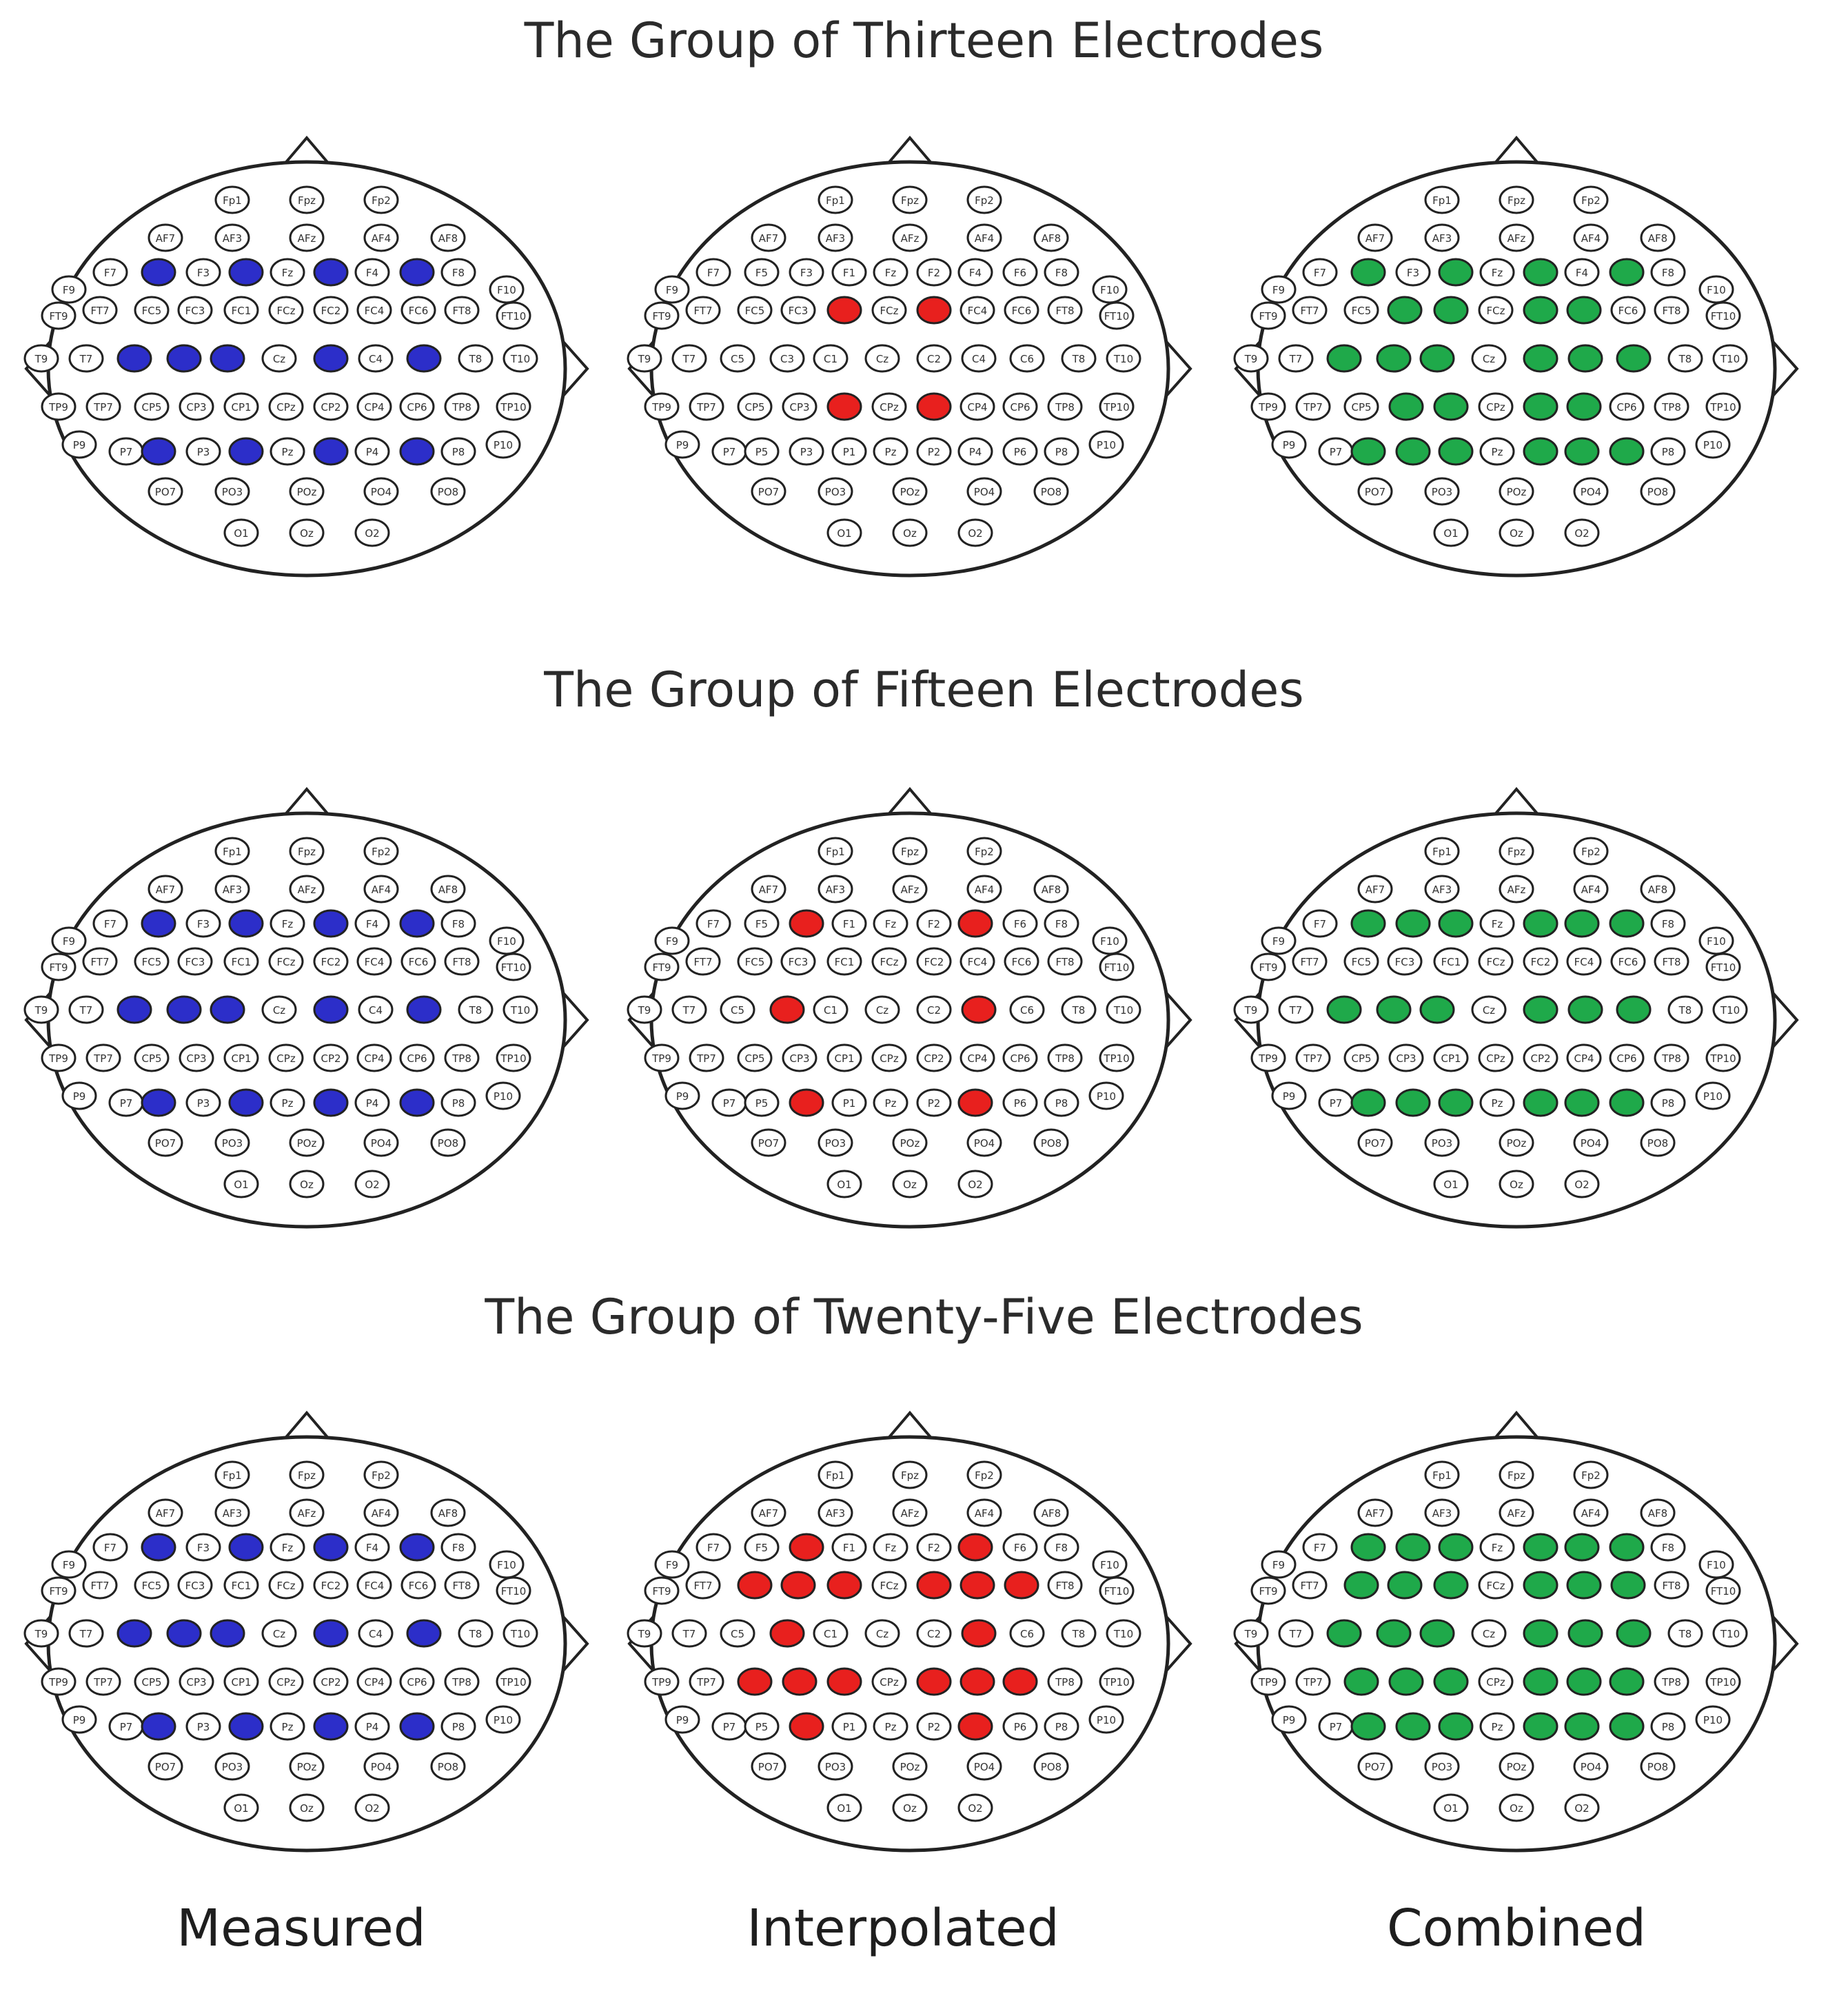  What do you see at coordinates (1628, 1585) in the screenshot?
I see `electrode-fc6` at bounding box center [1628, 1585].